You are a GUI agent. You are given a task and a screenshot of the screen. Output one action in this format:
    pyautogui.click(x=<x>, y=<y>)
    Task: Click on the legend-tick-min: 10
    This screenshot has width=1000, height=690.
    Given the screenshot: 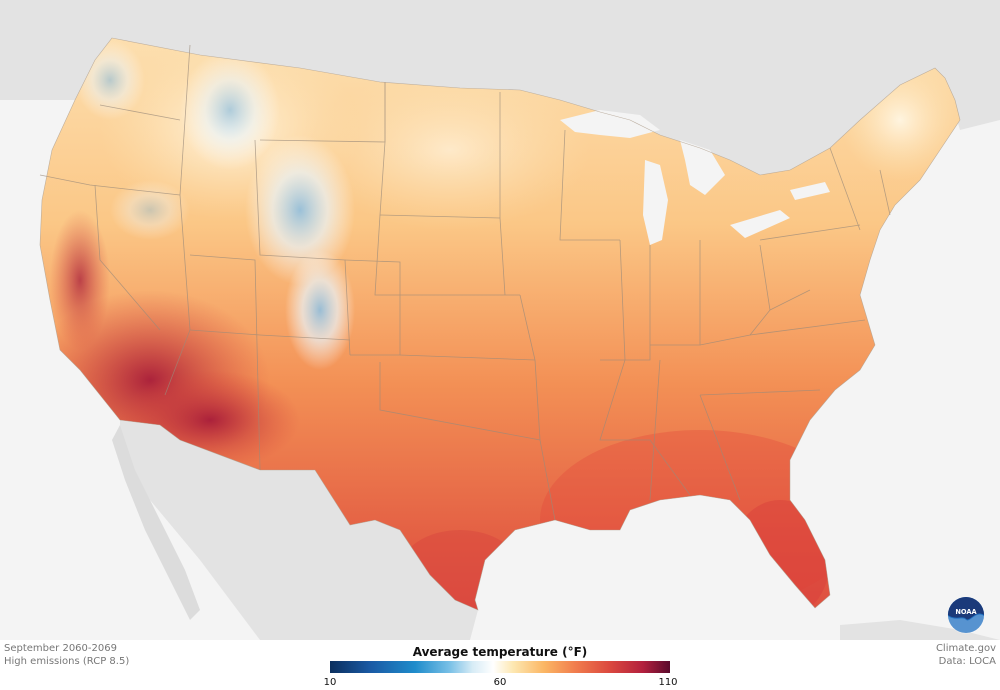 What is the action you would take?
    pyautogui.click(x=330, y=682)
    